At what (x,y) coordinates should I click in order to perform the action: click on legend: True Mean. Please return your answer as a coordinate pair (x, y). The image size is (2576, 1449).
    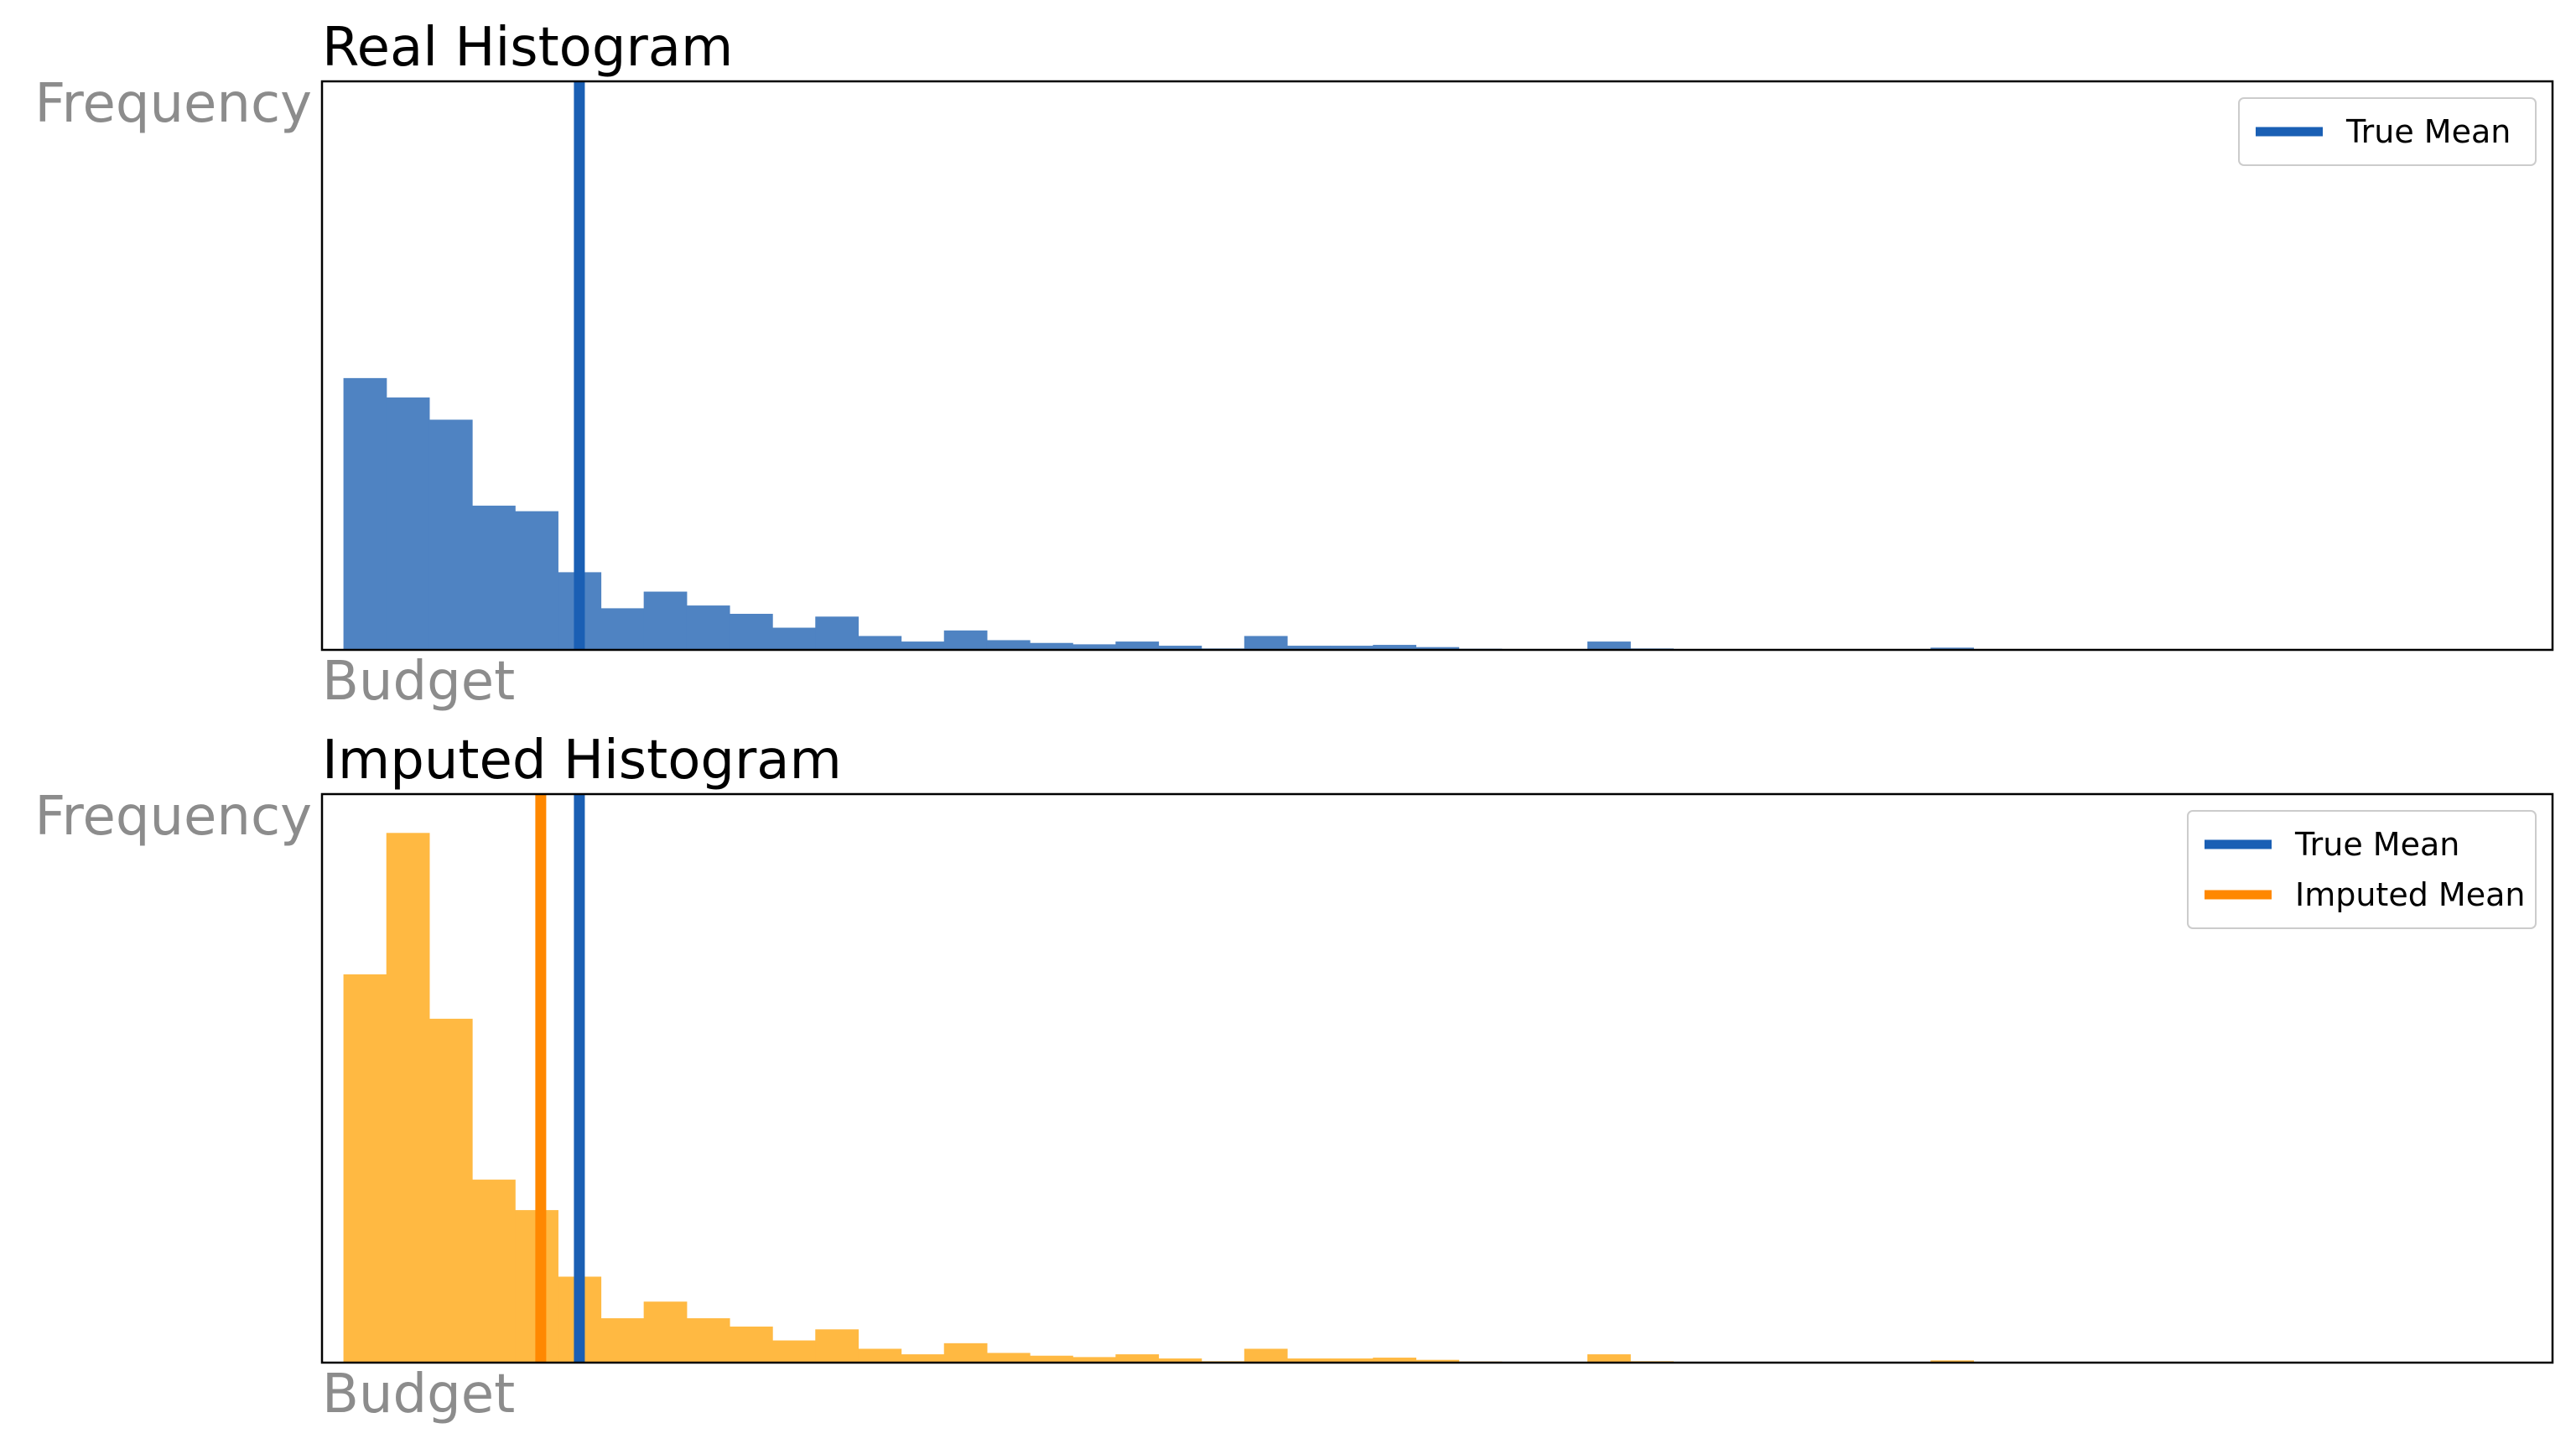
    Looking at the image, I should click on (2387, 131).